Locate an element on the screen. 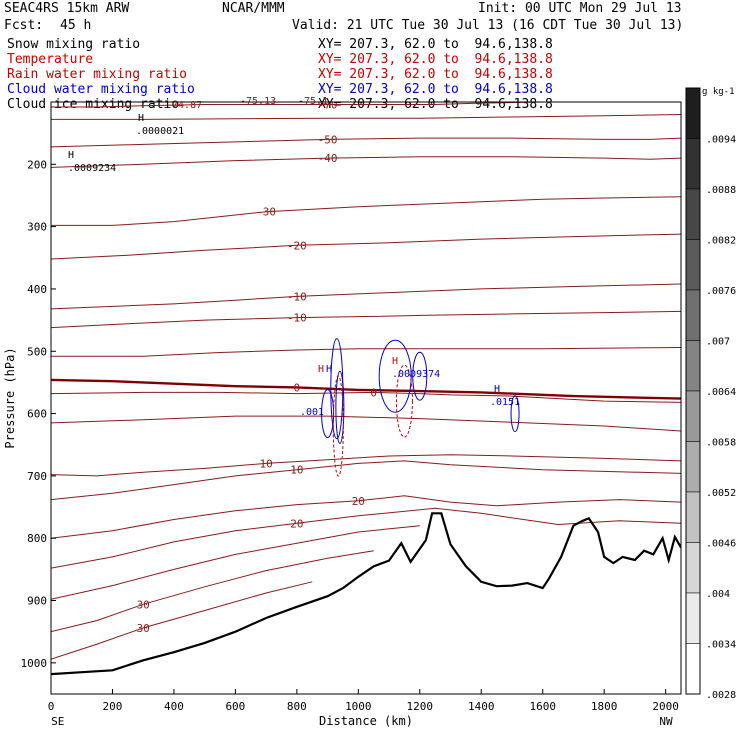  contour-label: -50 is located at coordinates (328, 139).